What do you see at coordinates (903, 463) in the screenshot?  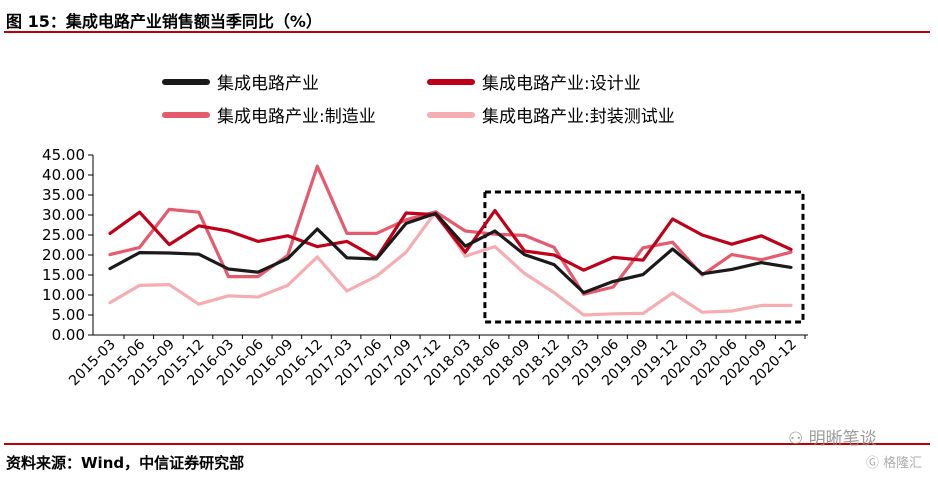 I see `watermark-sub-text: 格隆汇` at bounding box center [903, 463].